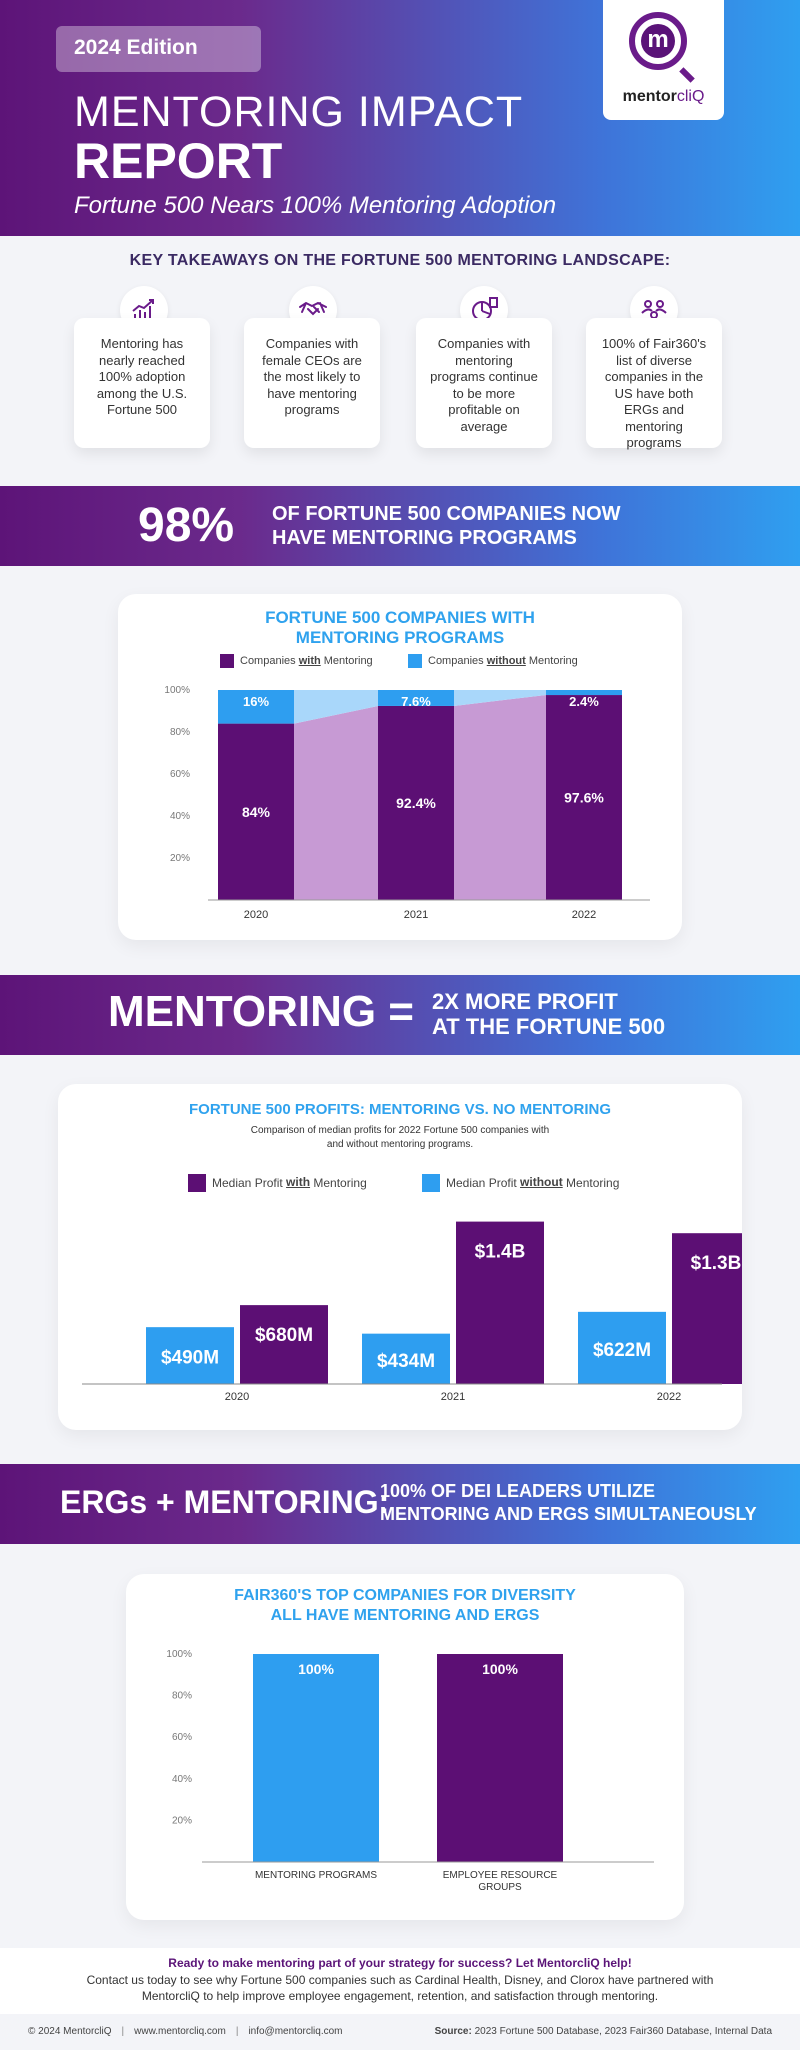 The height and width of the screenshot is (2050, 800). I want to click on logo-magnifier-icon: m, so click(662, 47).